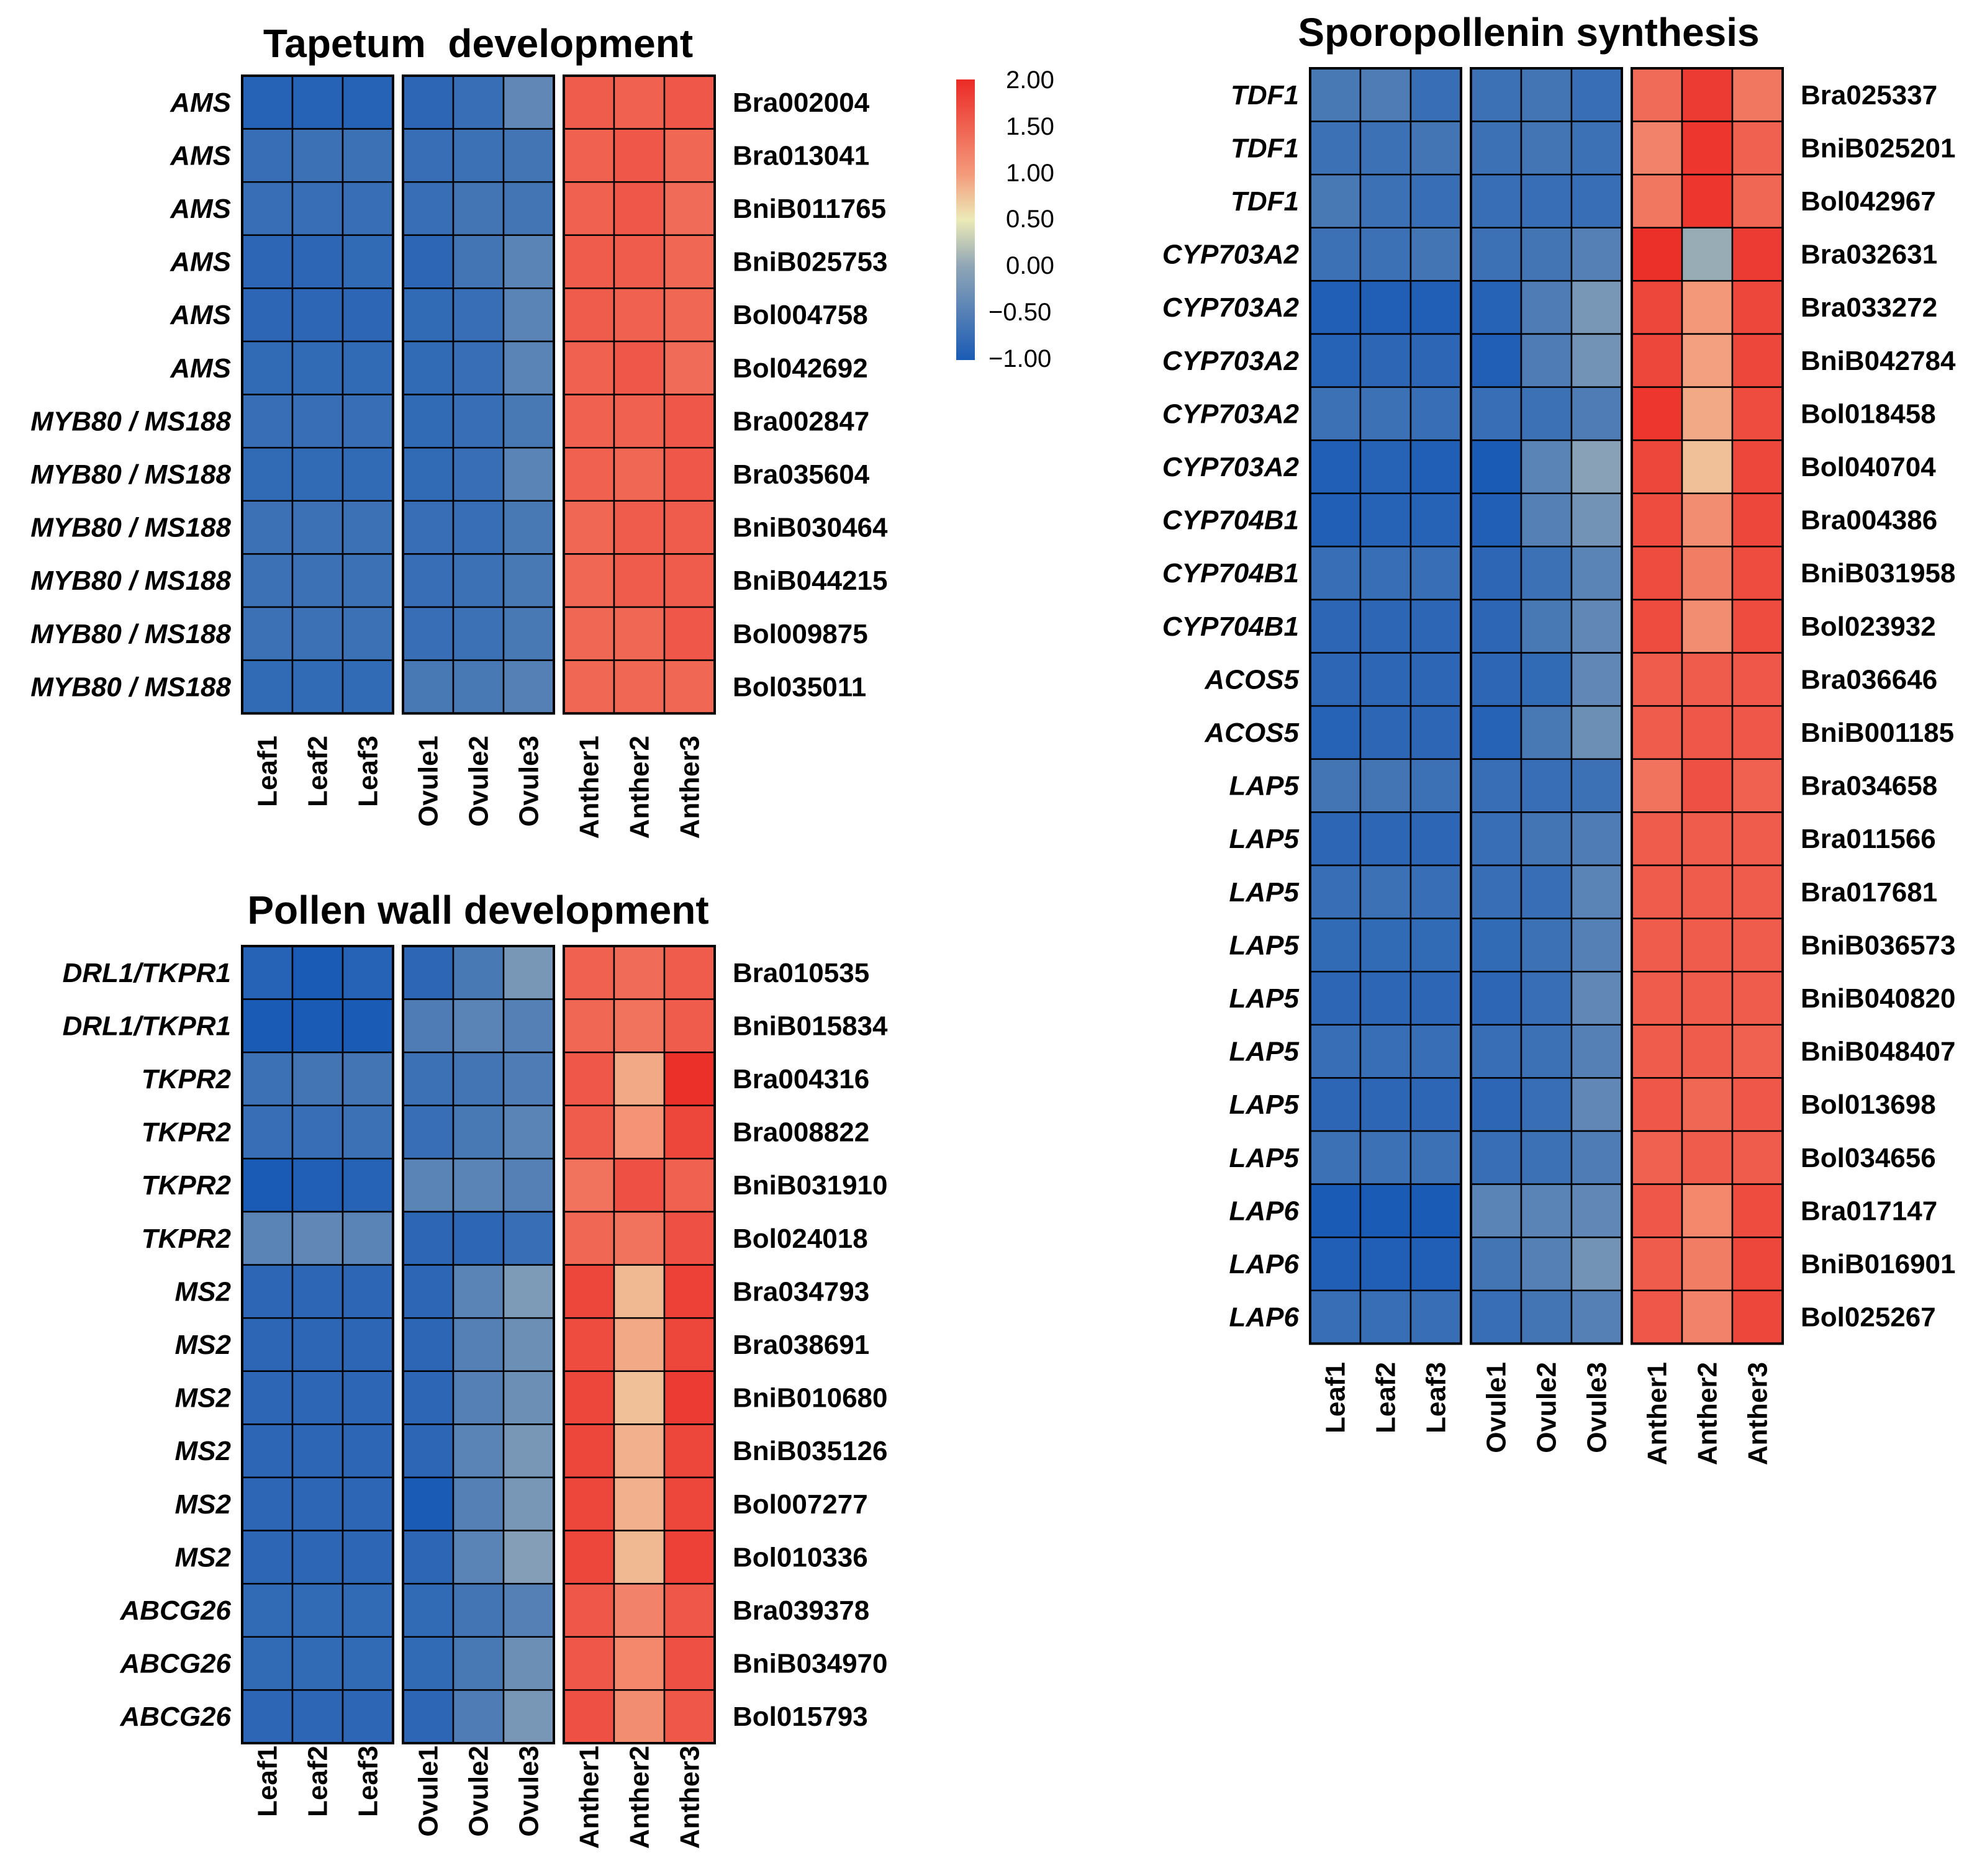  Describe the element at coordinates (690, 787) in the screenshot. I see `sample-column-label: Anther3` at that location.